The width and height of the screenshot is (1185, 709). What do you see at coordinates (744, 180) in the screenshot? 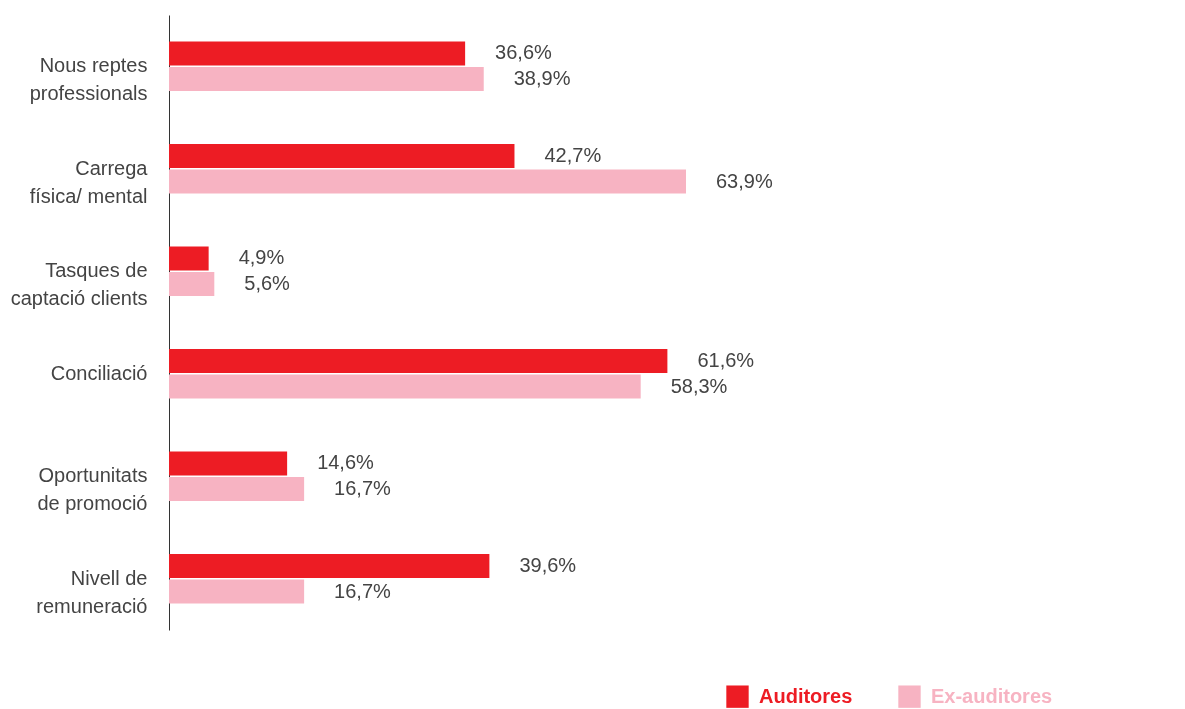
I see `data-label: 63,9%` at bounding box center [744, 180].